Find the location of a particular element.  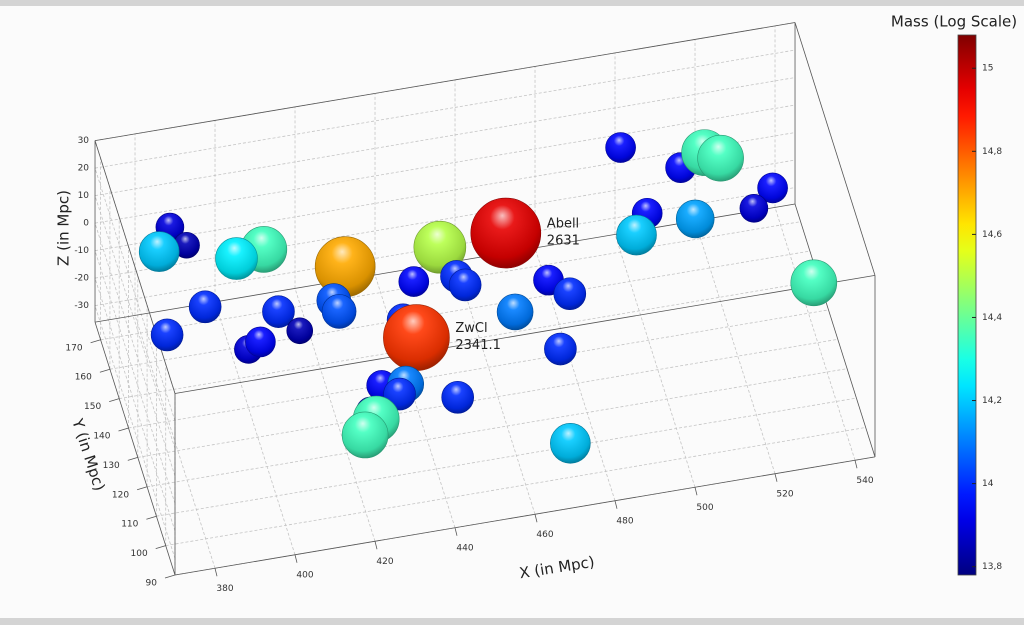

y-tick-label: 160 is located at coordinates (83, 378).